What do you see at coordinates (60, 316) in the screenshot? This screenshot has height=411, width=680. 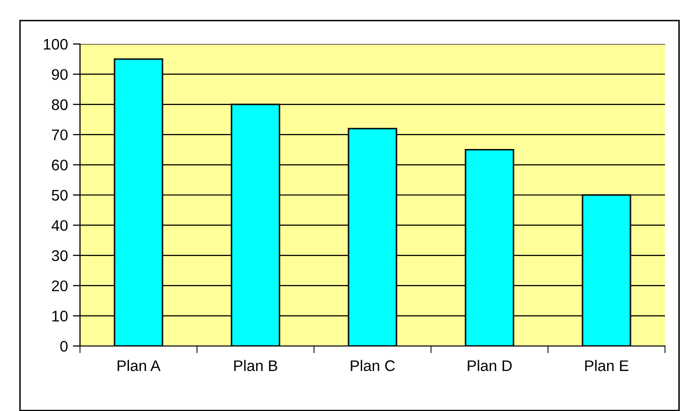 I see `y-tick-label: 10` at bounding box center [60, 316].